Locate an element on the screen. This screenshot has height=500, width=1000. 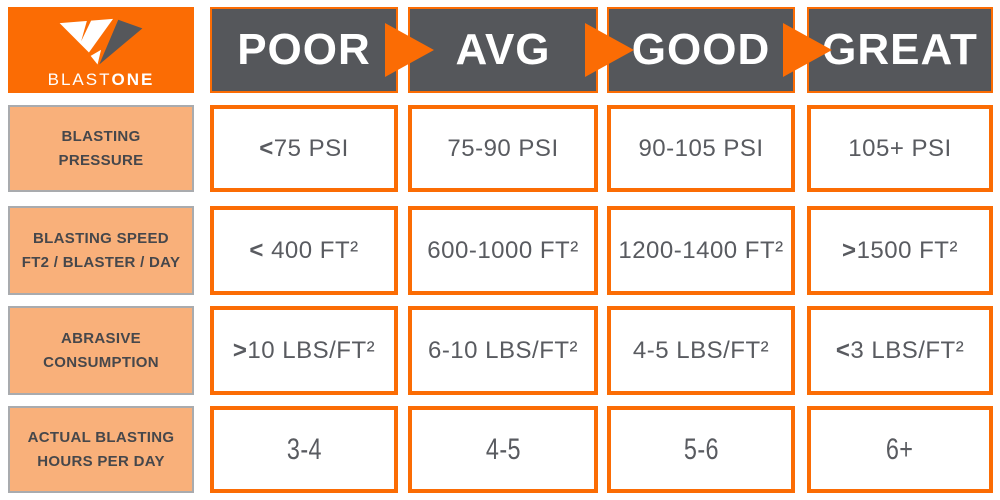
cell-abrasive-good: 4-5 LBS/FT² is located at coordinates (701, 350).